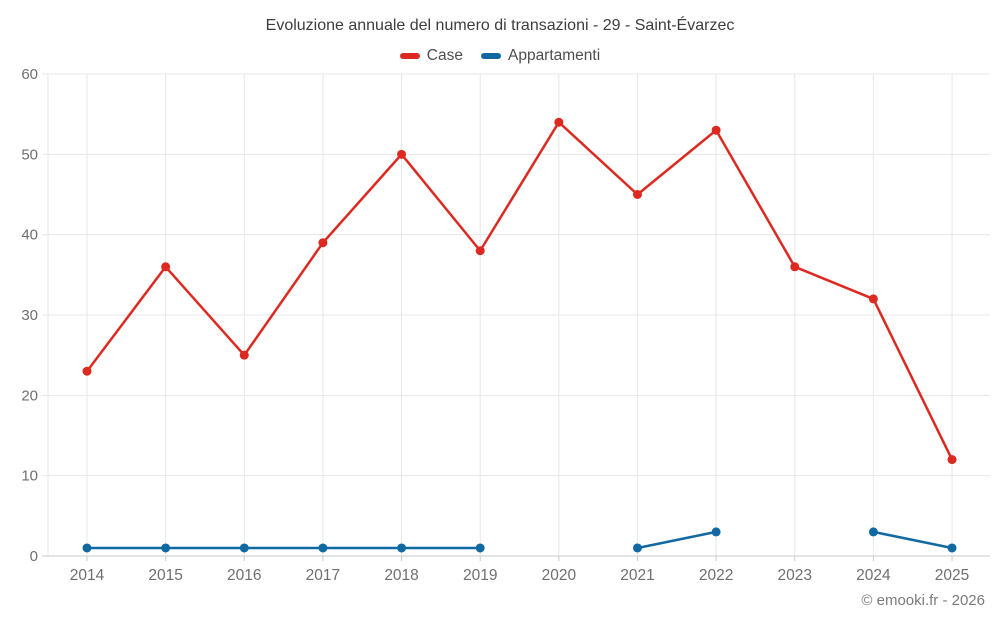  I want to click on y-axis-tick-label: 60, so click(29, 74).